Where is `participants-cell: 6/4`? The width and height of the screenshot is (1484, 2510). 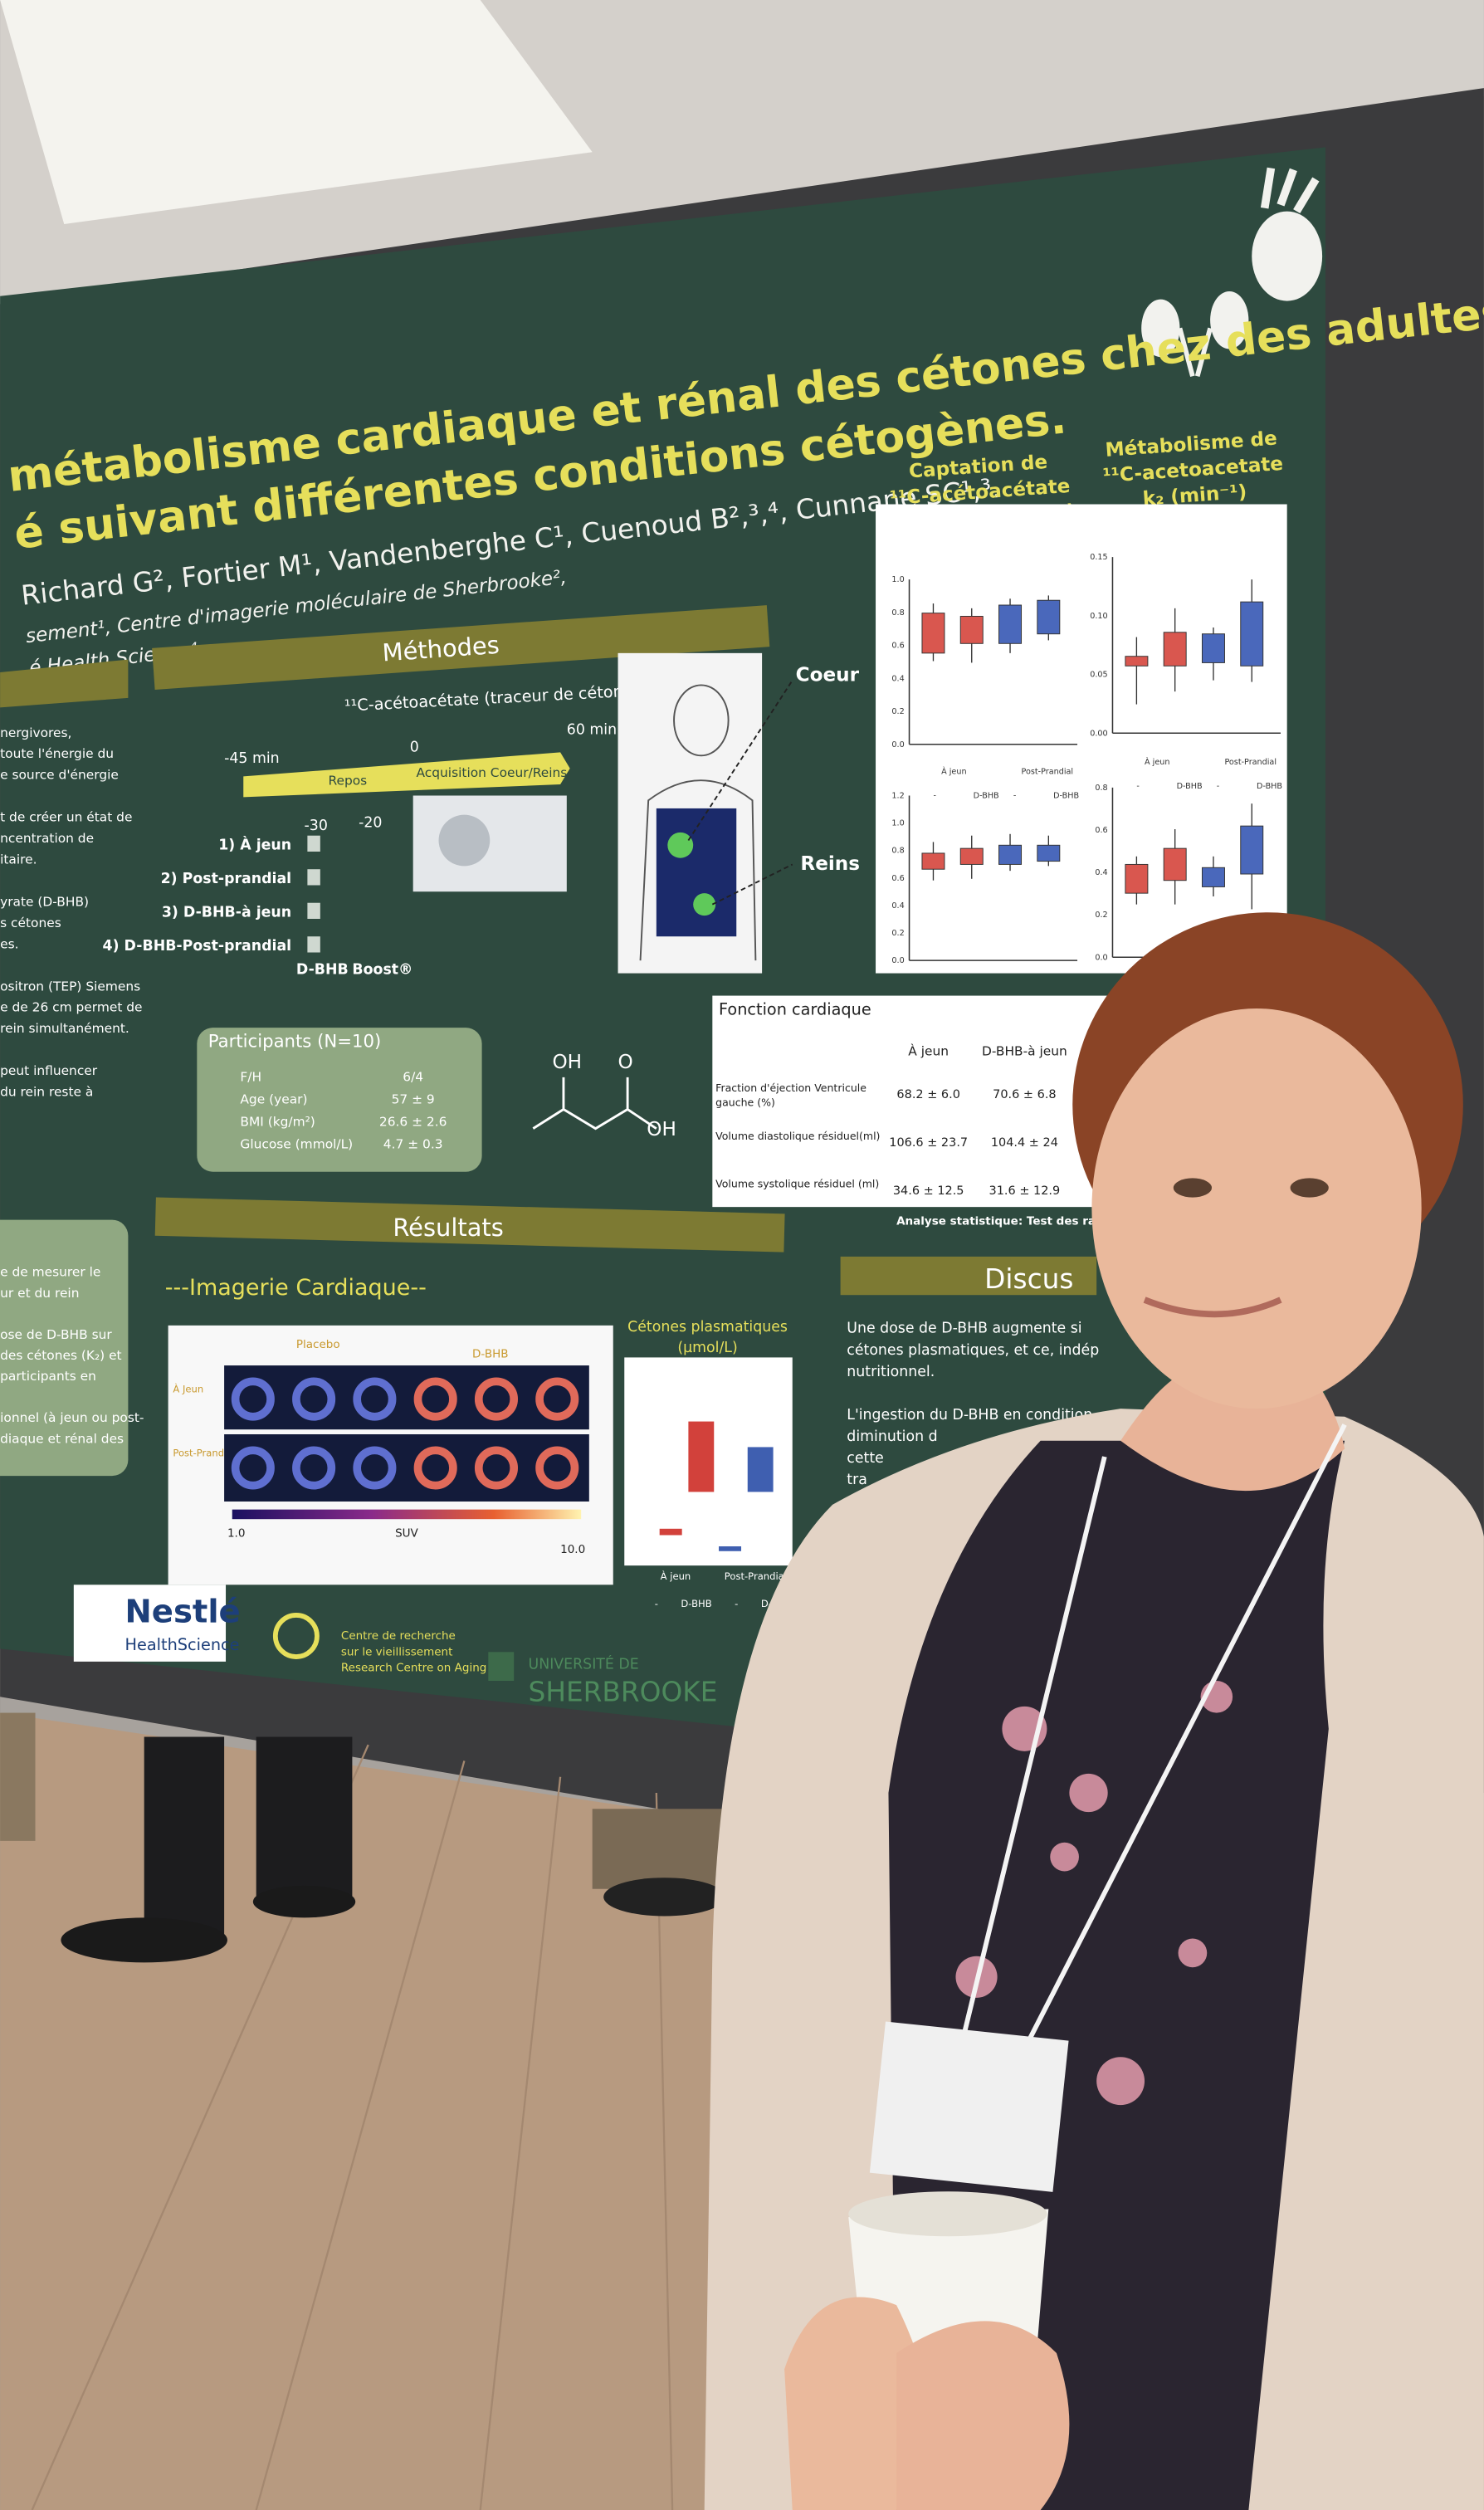
participants-cell: 6/4 is located at coordinates (413, 1076).